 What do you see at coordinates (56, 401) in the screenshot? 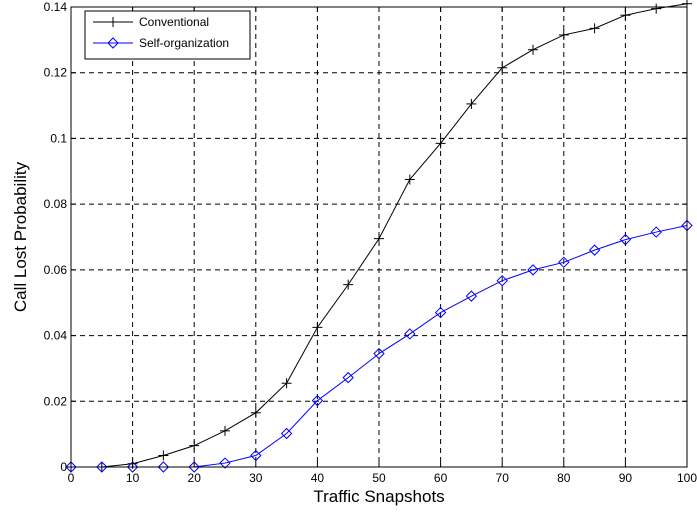
I see `y-tick-label: 0.02` at bounding box center [56, 401].